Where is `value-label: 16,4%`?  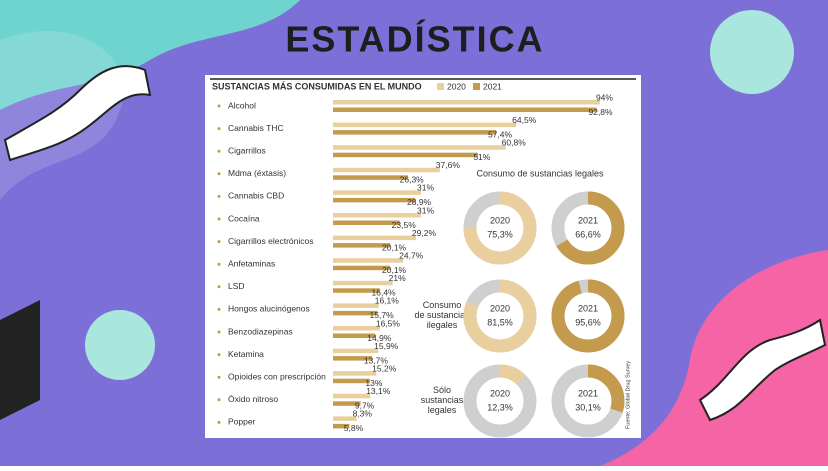
value-label: 16,4% is located at coordinates (384, 293).